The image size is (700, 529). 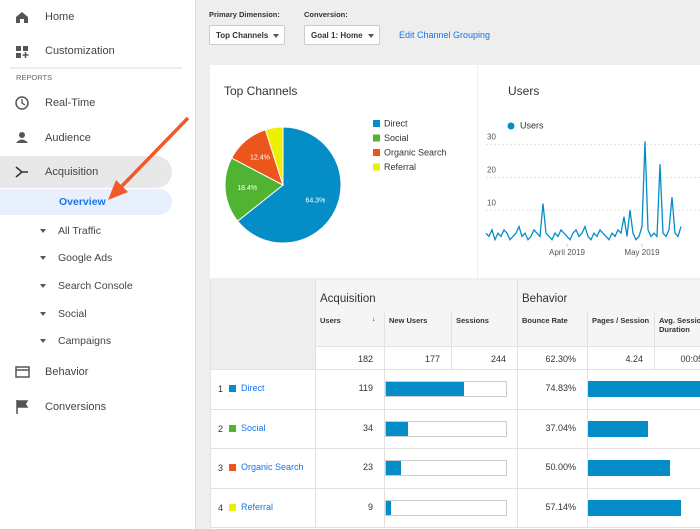 What do you see at coordinates (79, 231) in the screenshot?
I see `nav-subitem: All Traffic` at bounding box center [79, 231].